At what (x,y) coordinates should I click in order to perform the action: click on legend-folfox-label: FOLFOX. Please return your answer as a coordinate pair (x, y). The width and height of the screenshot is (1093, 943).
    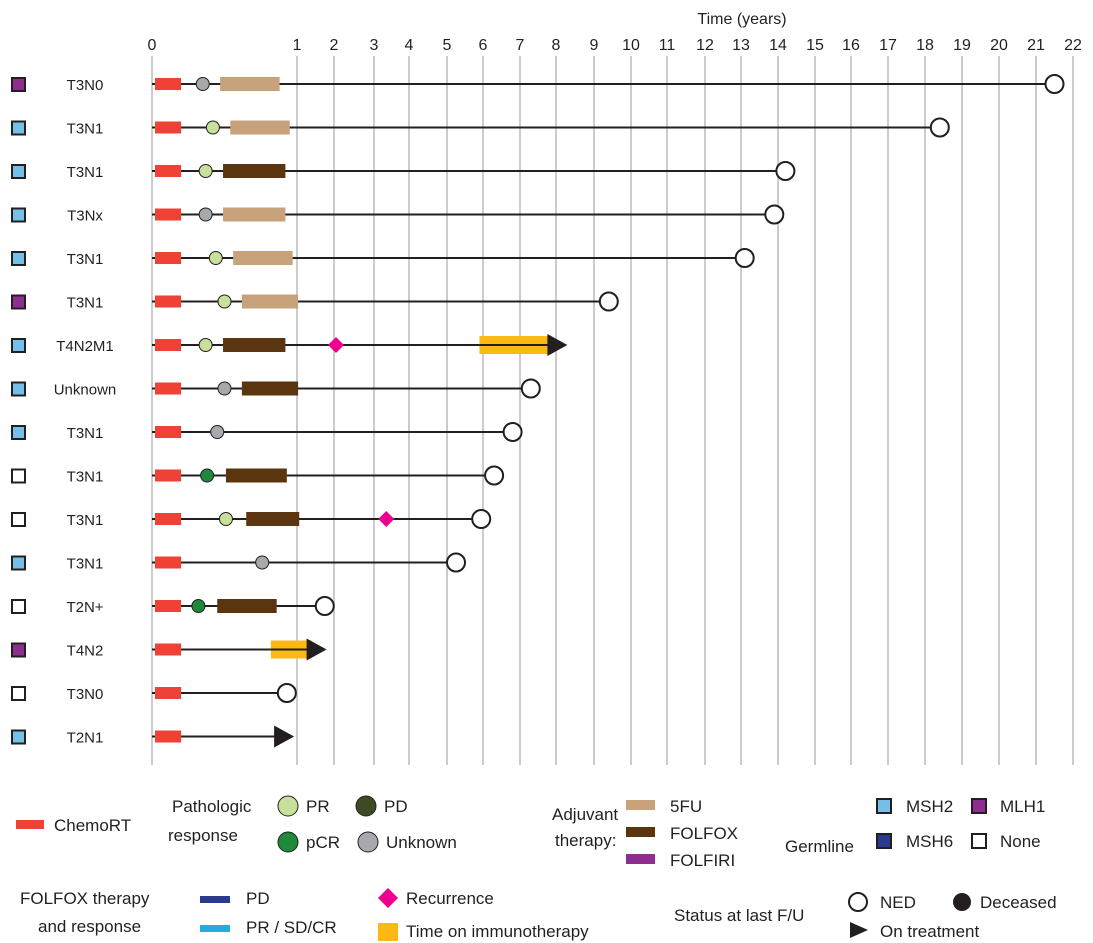
    Looking at the image, I should click on (704, 833).